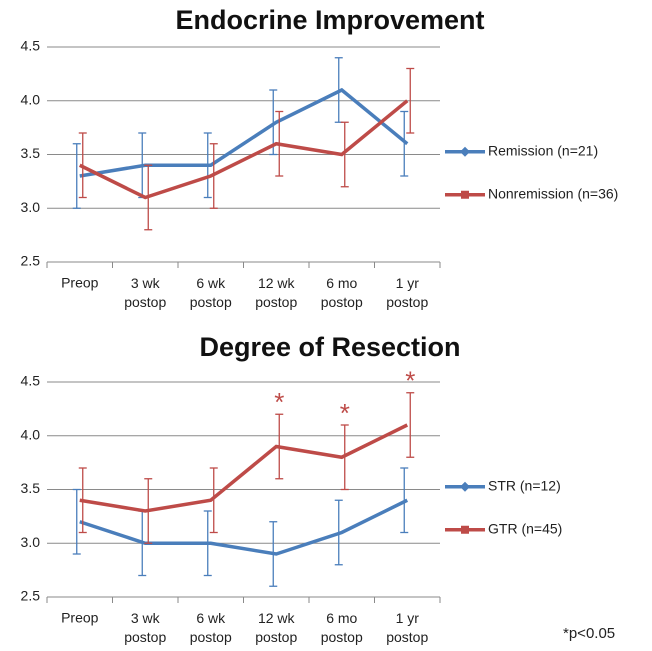 This screenshot has height=651, width=652. Describe the element at coordinates (329, 347) in the screenshot. I see `chart-title: Degree of Resection` at that location.